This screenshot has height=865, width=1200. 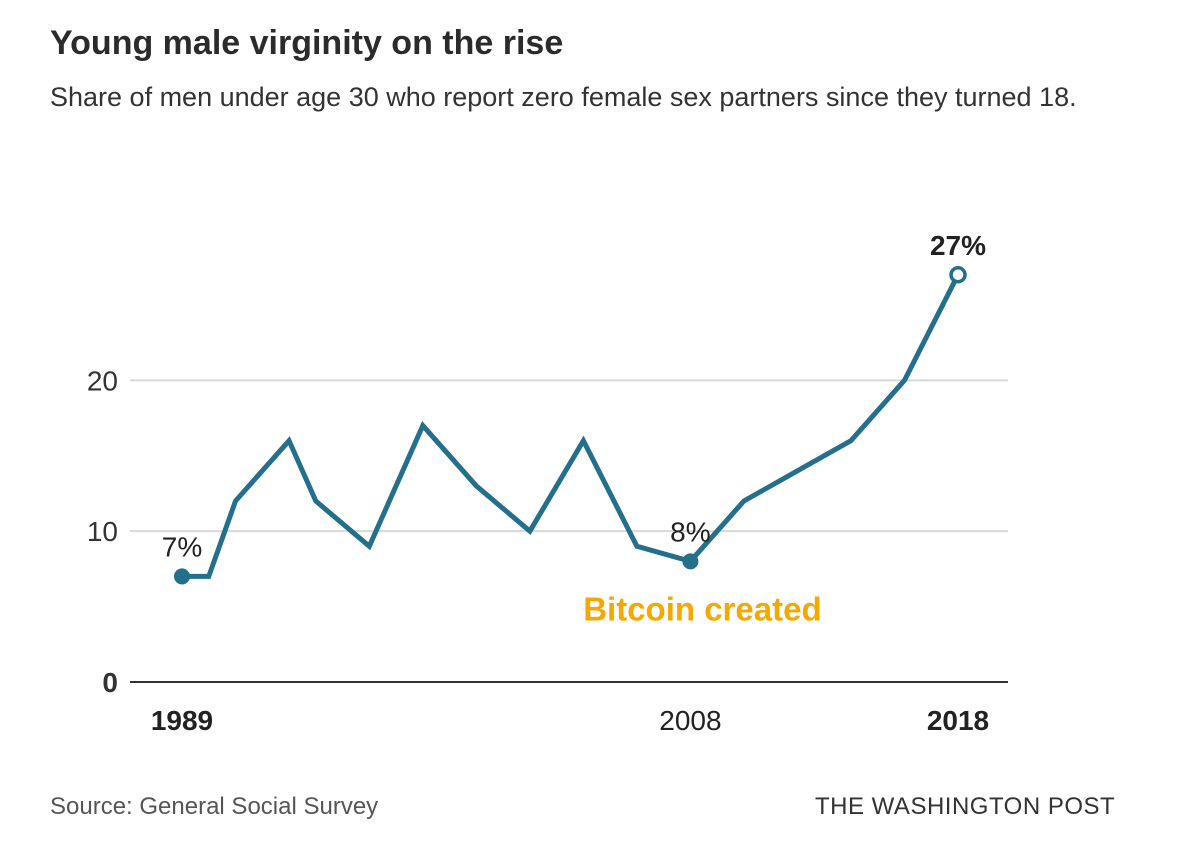 I want to click on x-tick-label-2008: 2008, so click(x=690, y=720).